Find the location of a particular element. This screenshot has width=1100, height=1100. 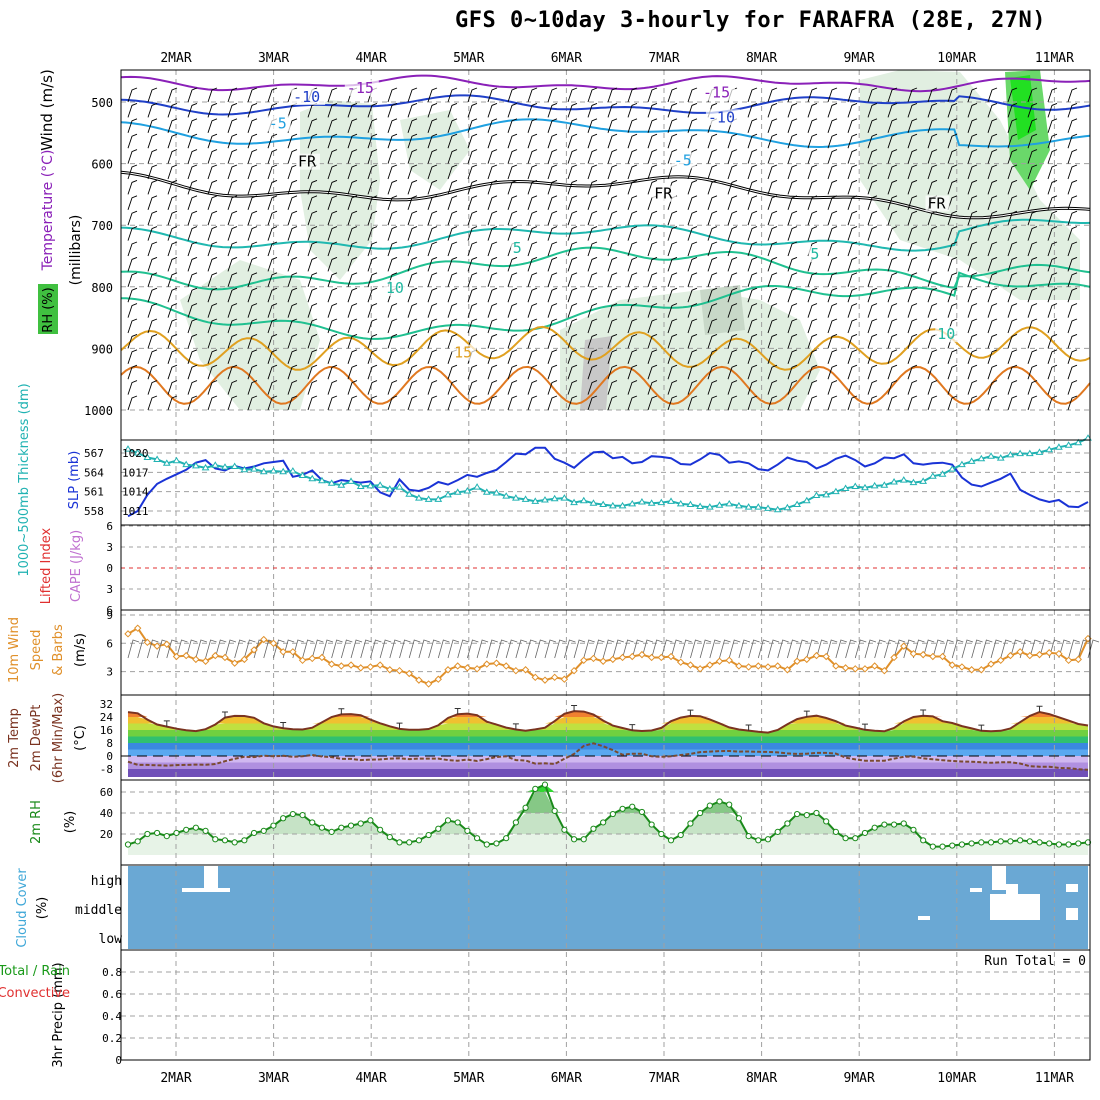

cloud-clear-patch is located at coordinates (1072, 914).